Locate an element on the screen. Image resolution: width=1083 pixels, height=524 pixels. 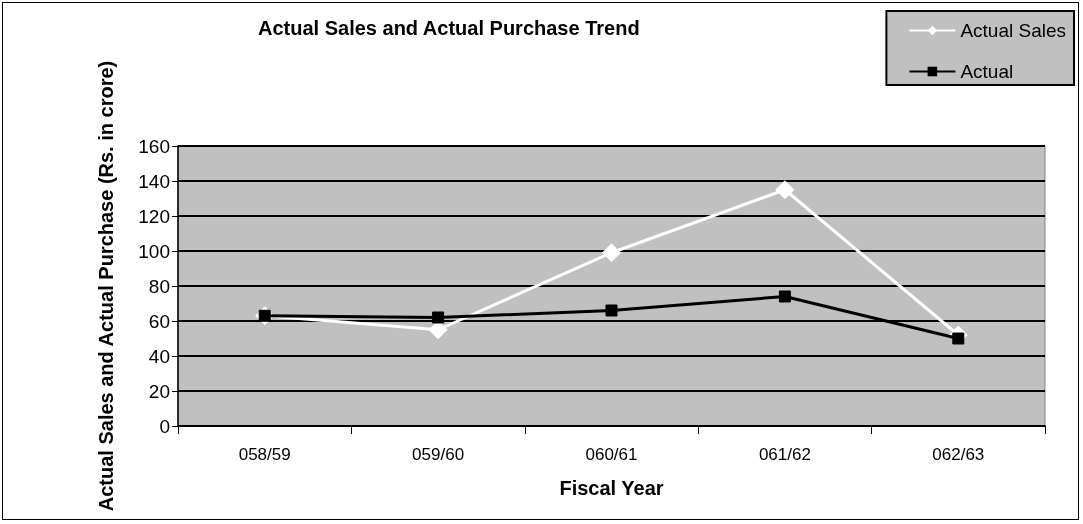
legend-label: Actual Sales is located at coordinates (1013, 30).